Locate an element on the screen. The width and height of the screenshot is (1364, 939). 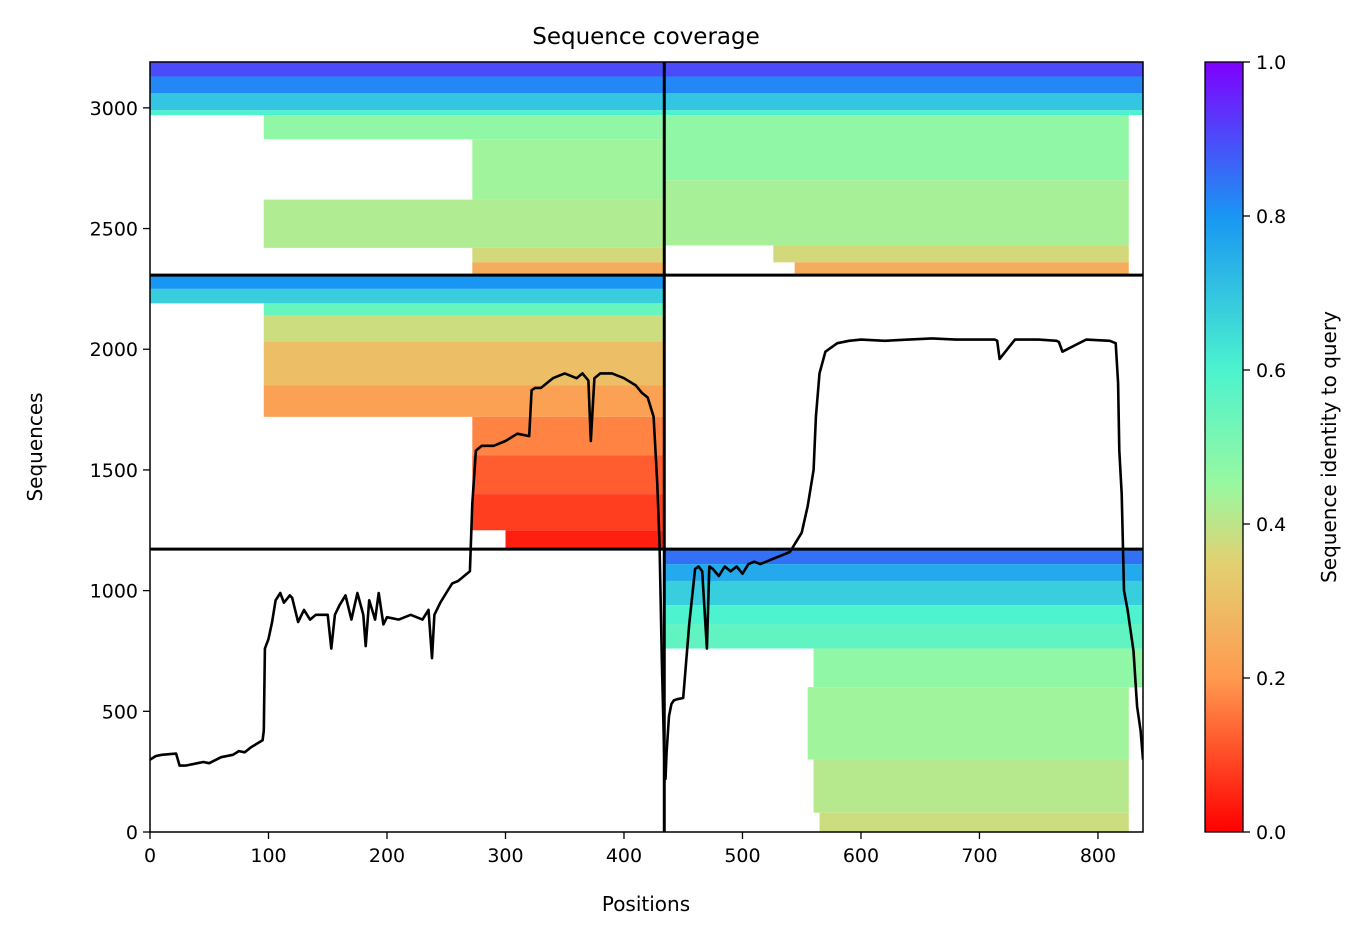
colorbar-tick-label: 0.0 is located at coordinates (1271, 833).